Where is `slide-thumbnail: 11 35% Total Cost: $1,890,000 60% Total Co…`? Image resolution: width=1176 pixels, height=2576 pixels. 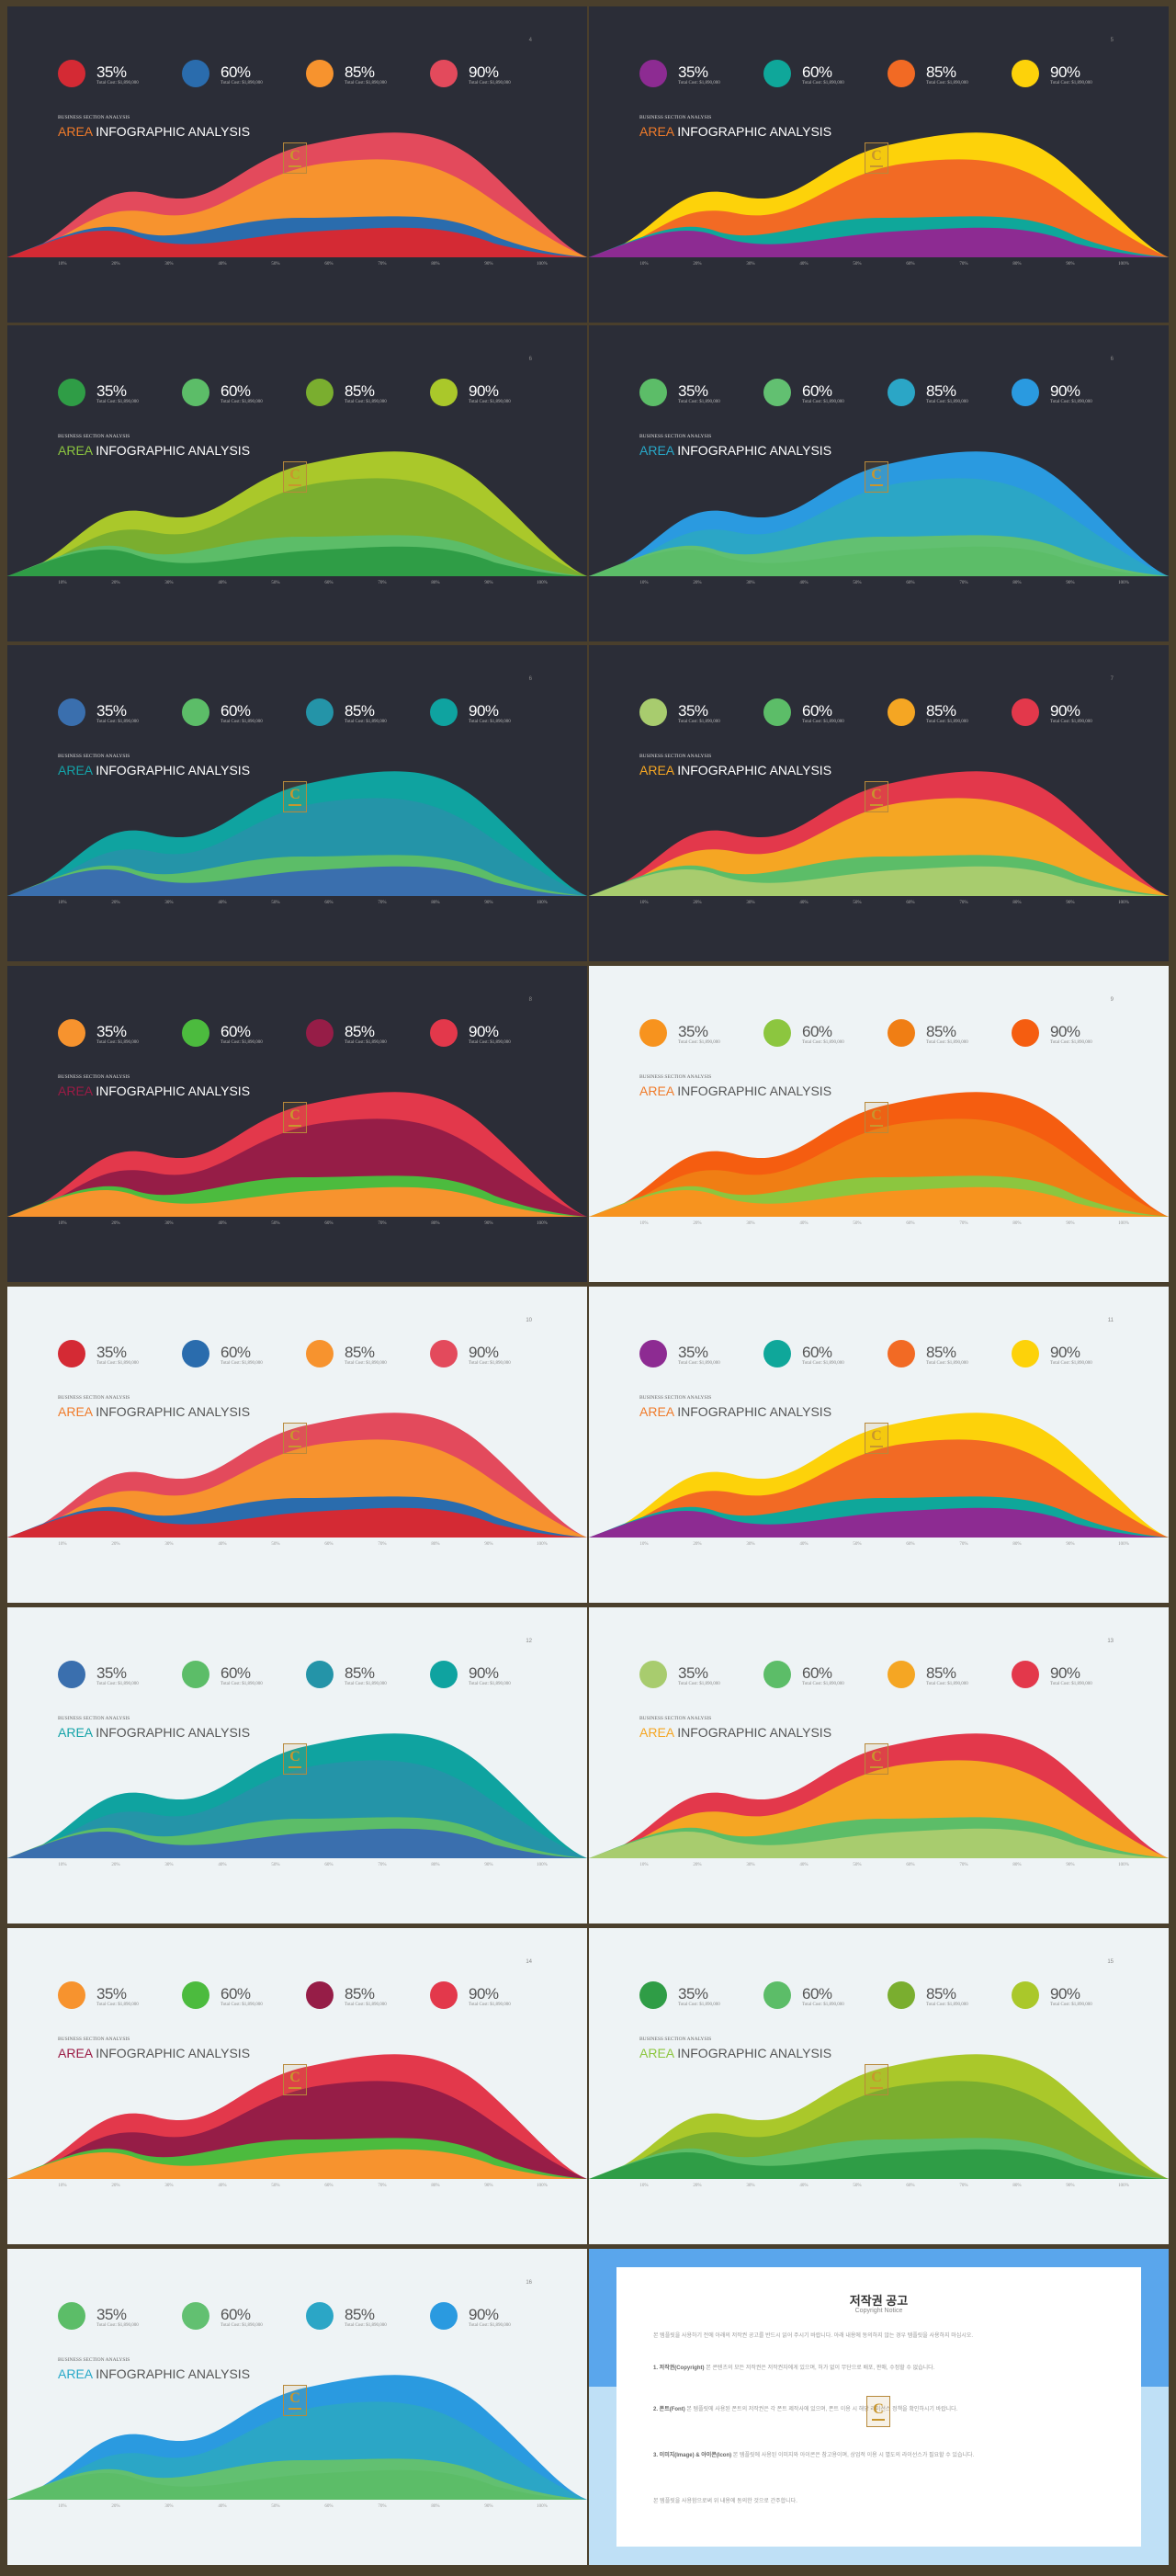
slide-thumbnail: 11 35% Total Cost: $1,890,000 60% Total Co… is located at coordinates (879, 1445).